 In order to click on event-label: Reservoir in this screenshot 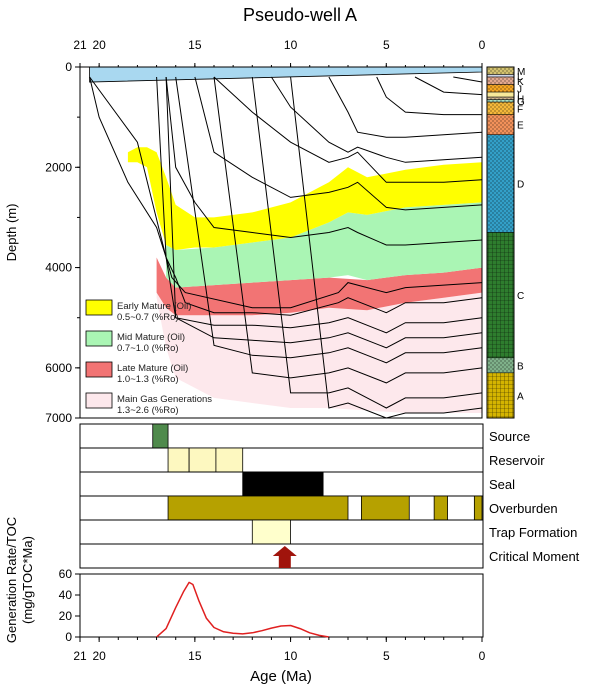, I will do `click(517, 460)`.